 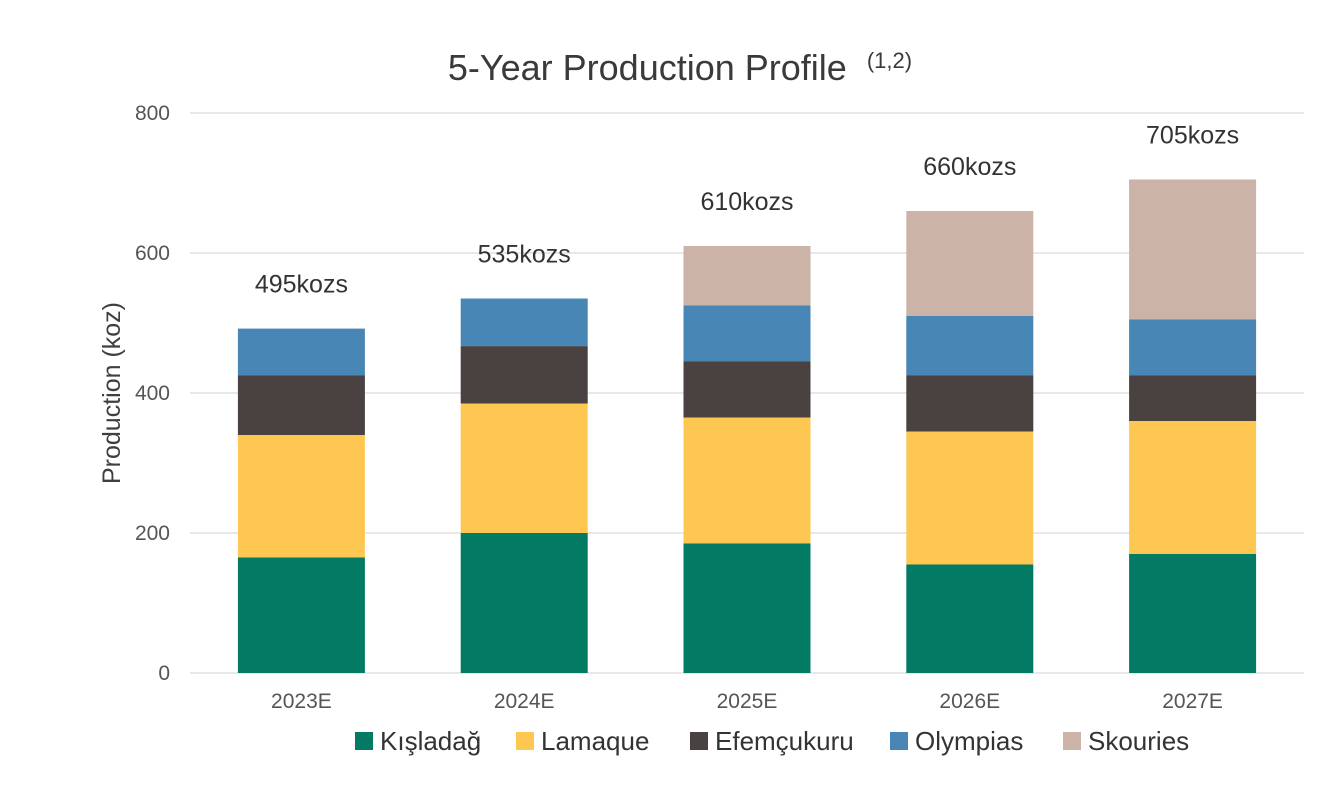 I want to click on legend-label-2: Efemçukuru, so click(x=784, y=741).